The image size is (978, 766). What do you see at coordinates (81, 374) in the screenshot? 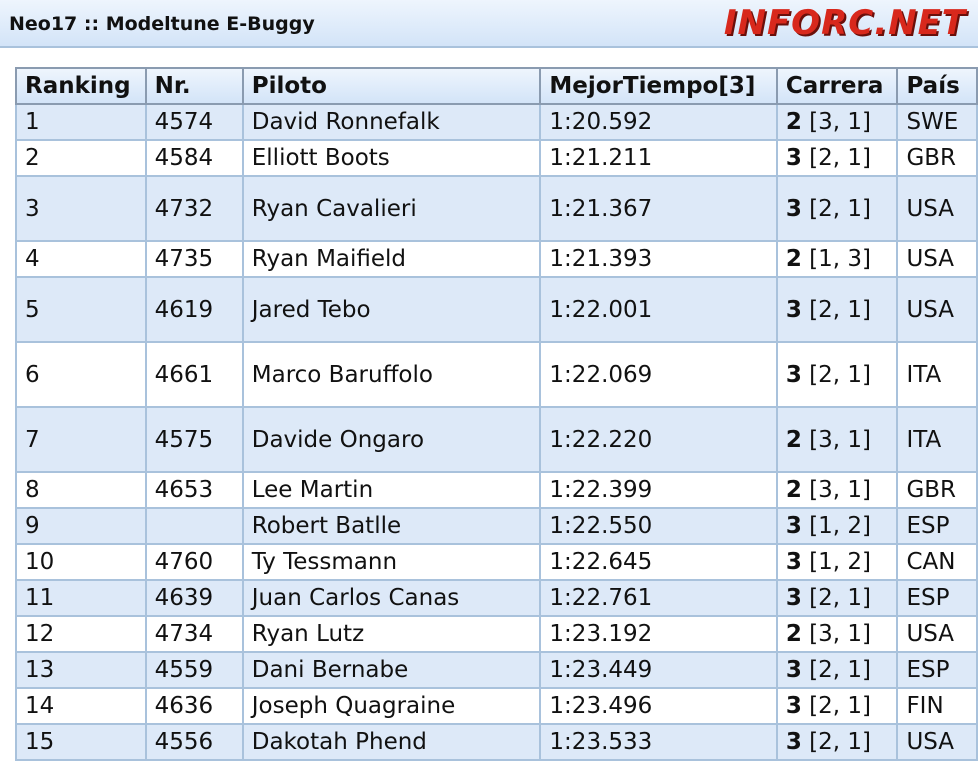
I see `rank-cell: 6` at bounding box center [81, 374].